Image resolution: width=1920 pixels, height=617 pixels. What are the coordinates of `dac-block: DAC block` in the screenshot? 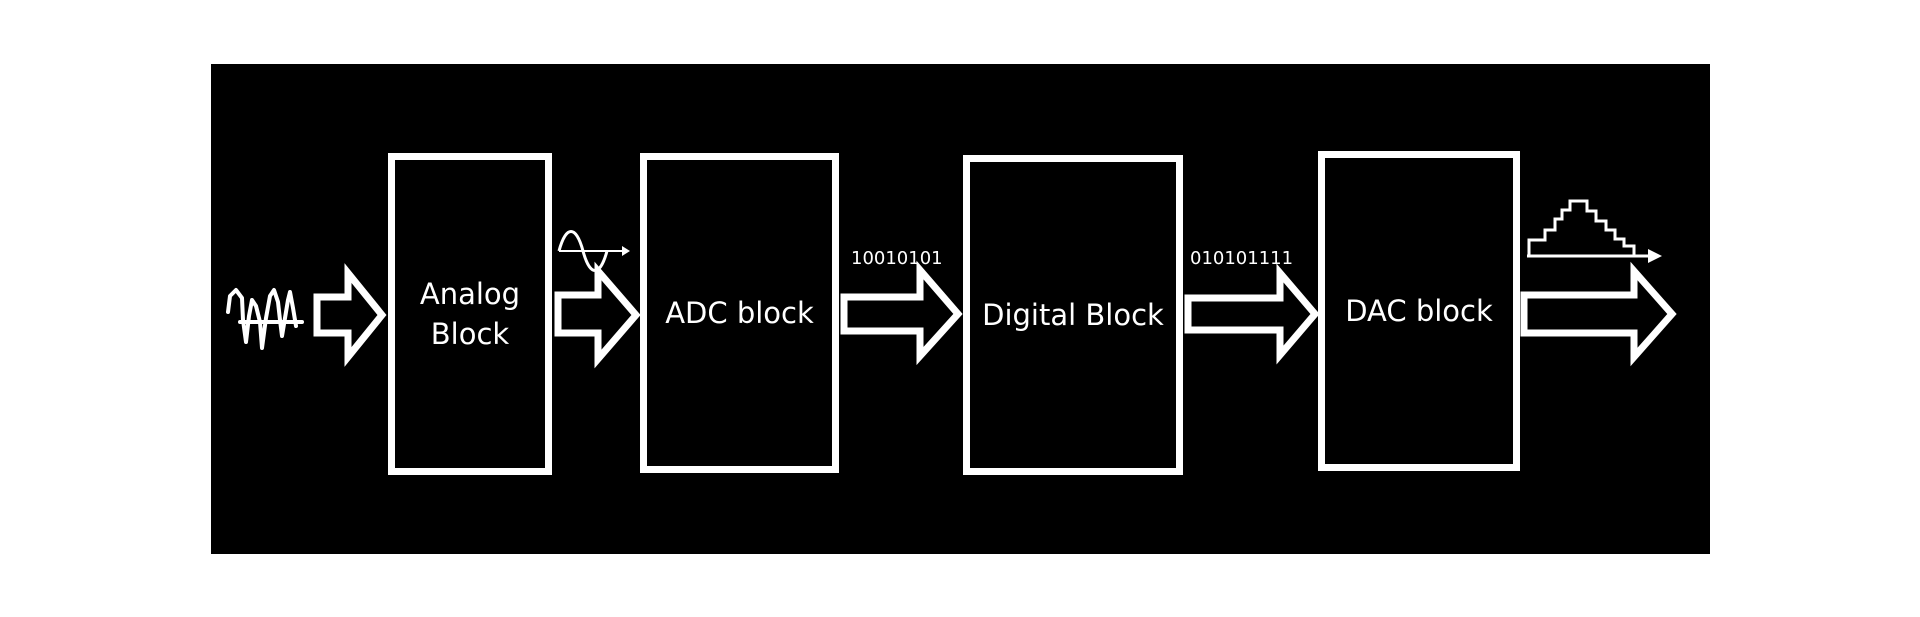 It's located at (1419, 311).